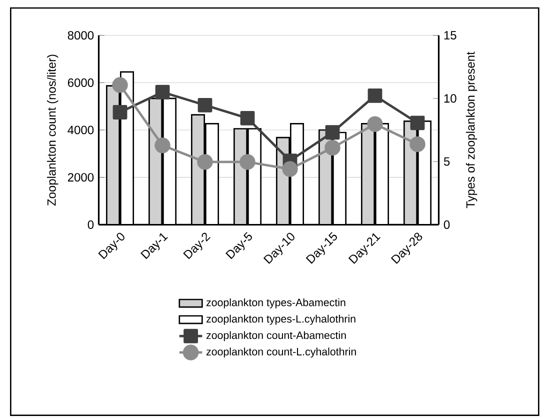  Describe the element at coordinates (81, 82) in the screenshot. I see `y-tick-label: 6000` at that location.